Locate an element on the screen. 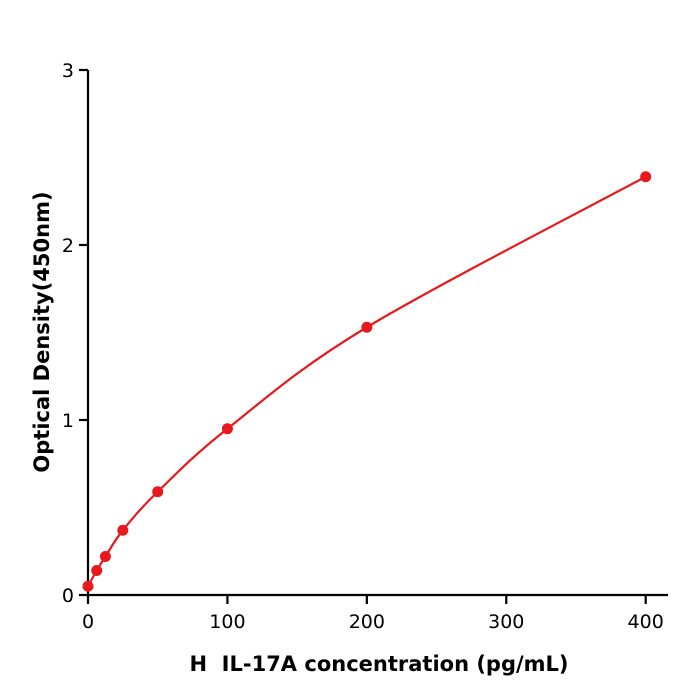 The image size is (700, 700). x-tick-label: 100 is located at coordinates (227, 622).